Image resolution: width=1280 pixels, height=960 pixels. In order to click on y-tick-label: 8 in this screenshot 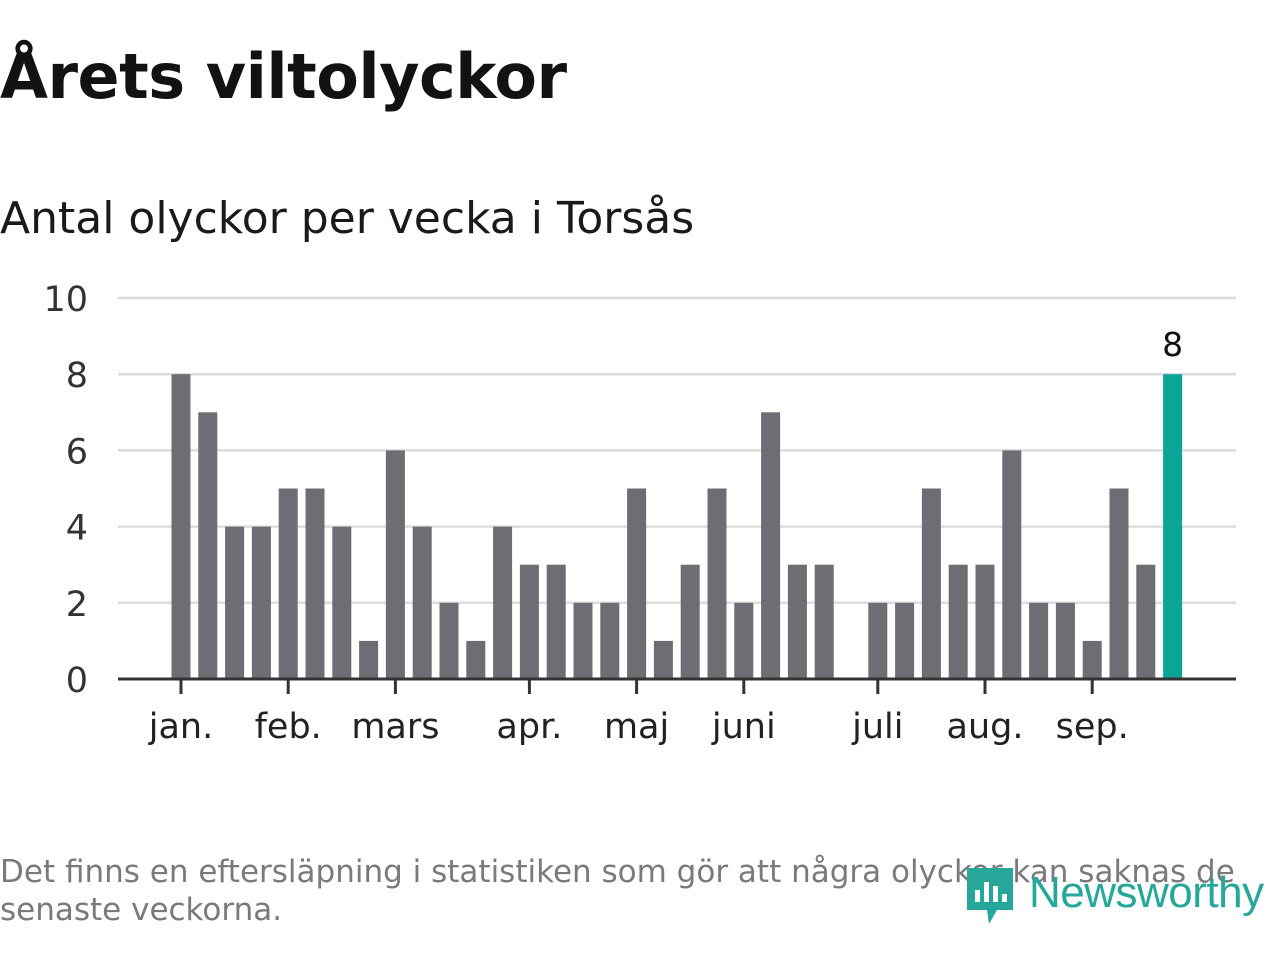, I will do `click(77, 376)`.